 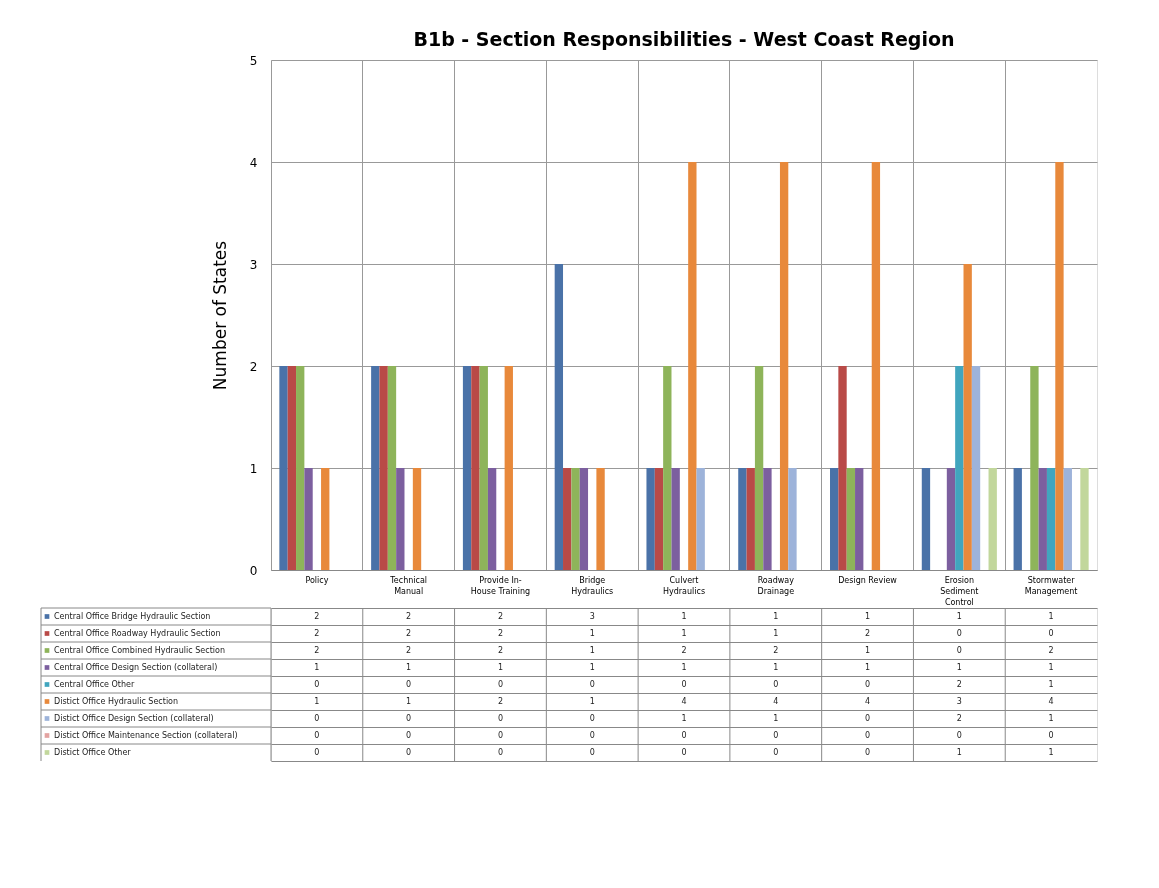 What do you see at coordinates (253, 60) in the screenshot?
I see `y-tick-label: 5` at bounding box center [253, 60].